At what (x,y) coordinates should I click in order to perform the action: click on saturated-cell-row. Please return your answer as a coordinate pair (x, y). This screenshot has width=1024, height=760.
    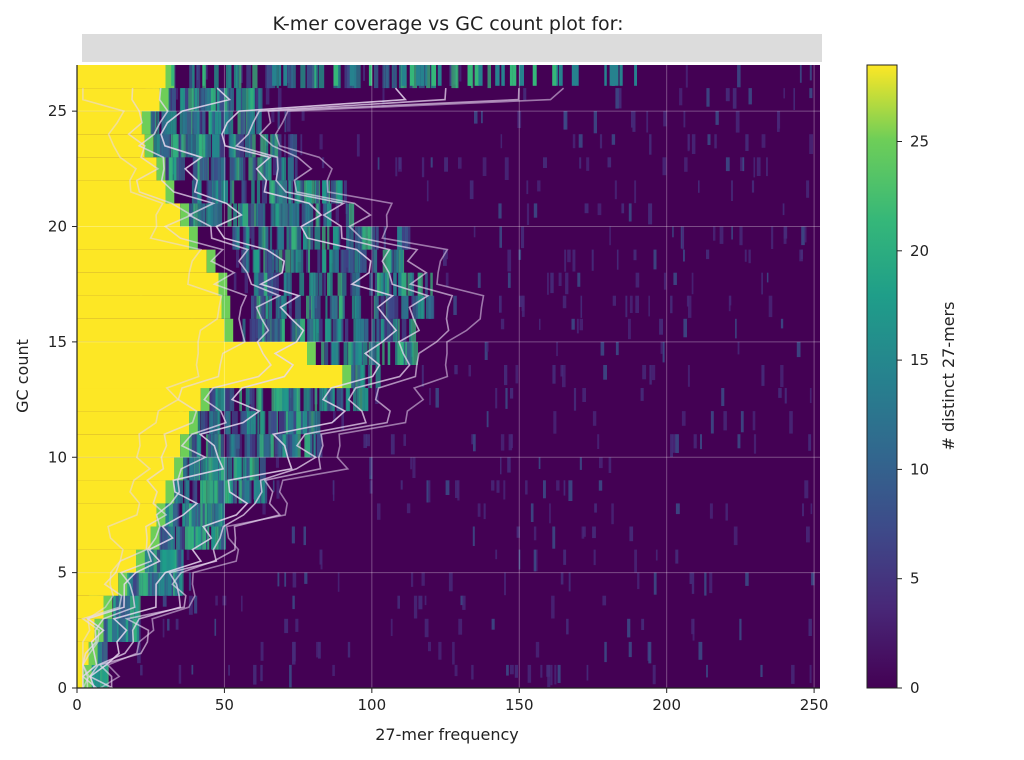
    Looking at the image, I should click on (80, 676).